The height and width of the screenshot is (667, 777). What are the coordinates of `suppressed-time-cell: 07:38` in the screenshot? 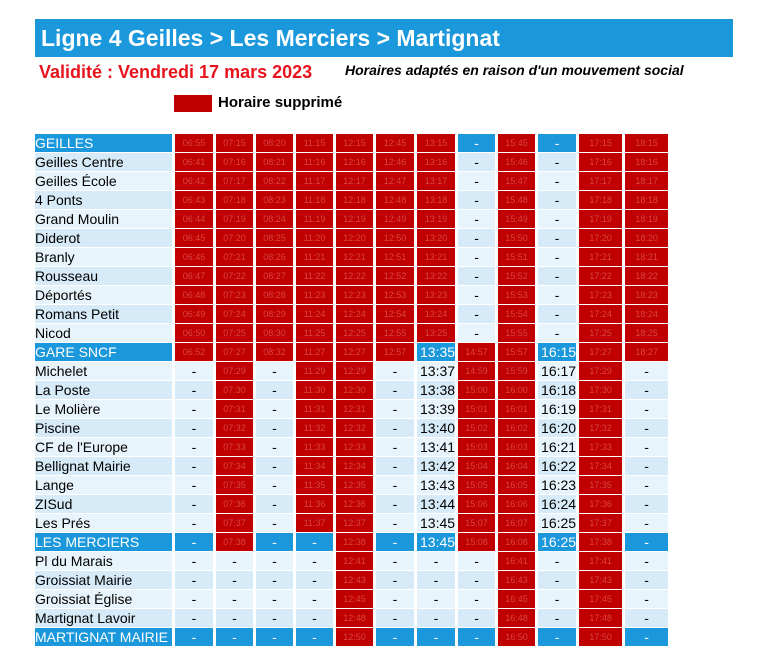 It's located at (235, 542).